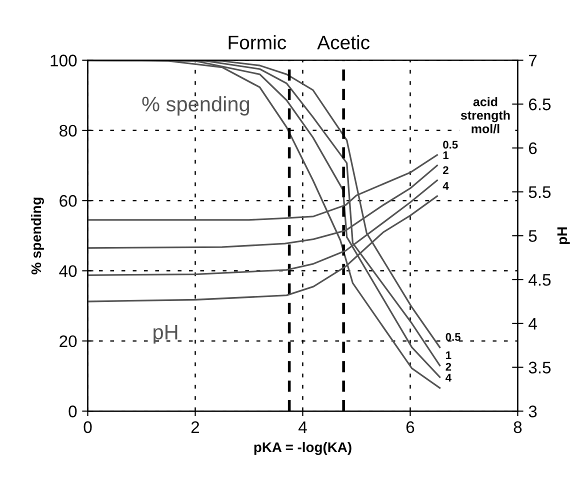 This screenshot has width=585, height=482. What do you see at coordinates (68, 201) in the screenshot?
I see `y-tick-label: 60` at bounding box center [68, 201].